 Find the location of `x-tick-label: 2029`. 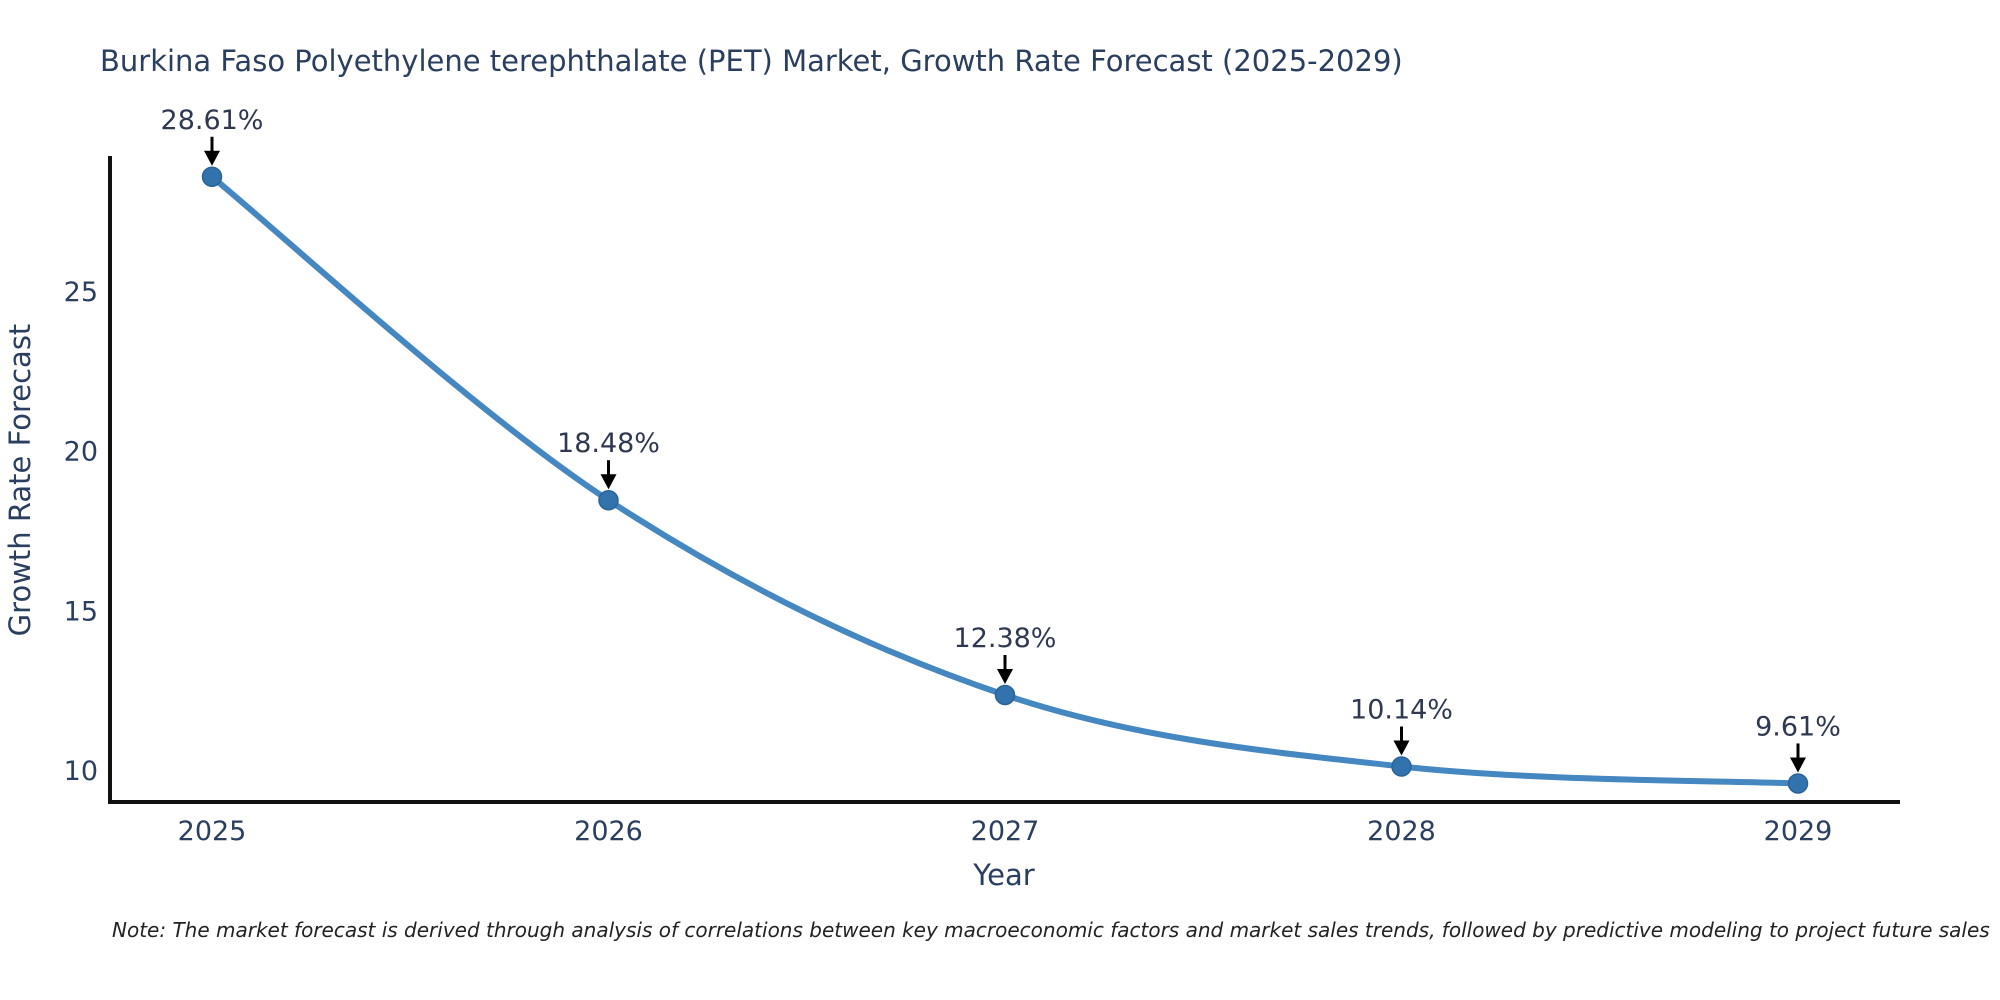

x-tick-label: 2029 is located at coordinates (1798, 831).